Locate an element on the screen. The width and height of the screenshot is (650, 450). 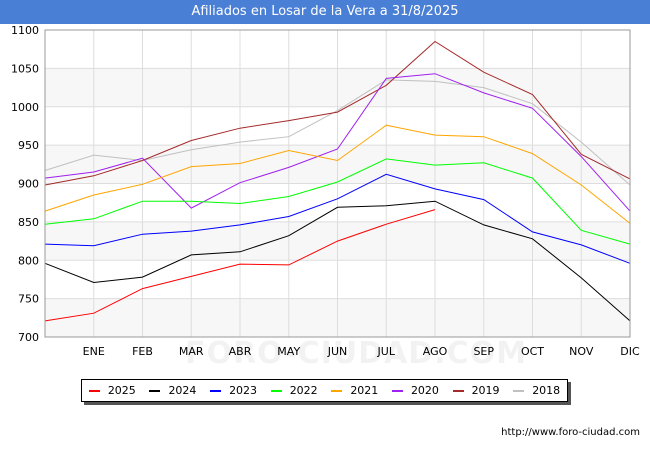
legend-item-2025: 2025 is located at coordinates (112, 390).